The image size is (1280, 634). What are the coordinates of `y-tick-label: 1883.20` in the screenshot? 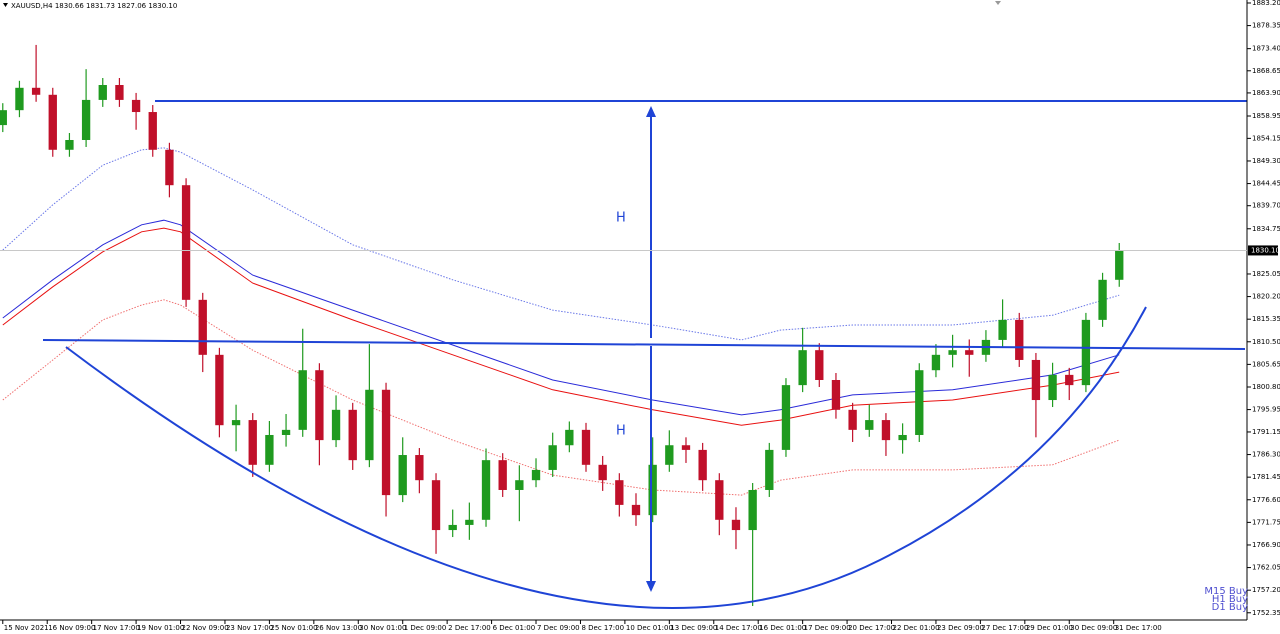 It's located at (1266, 3).